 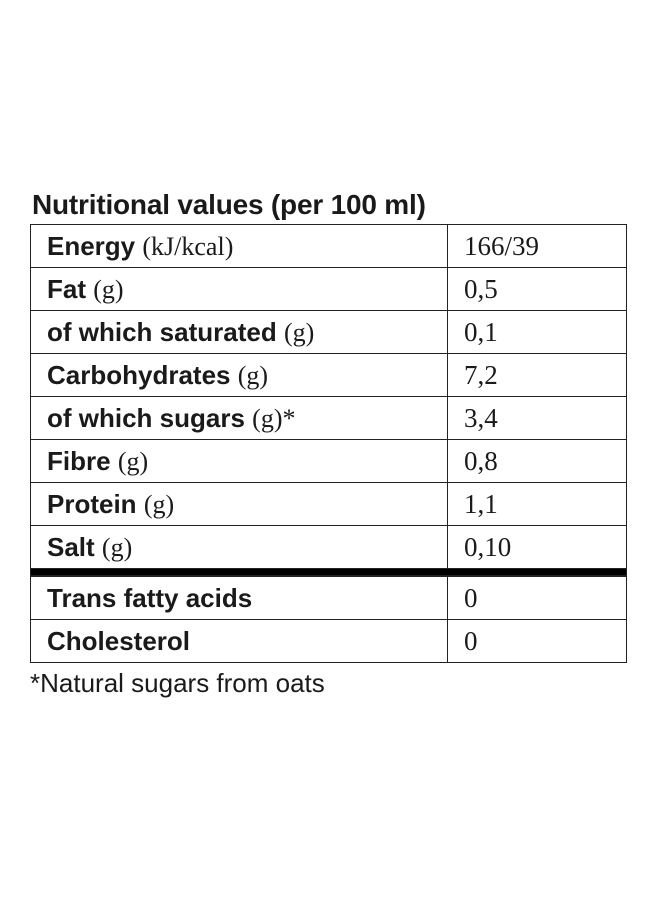 What do you see at coordinates (239, 461) in the screenshot?
I see `row-label: Fibre (g)` at bounding box center [239, 461].